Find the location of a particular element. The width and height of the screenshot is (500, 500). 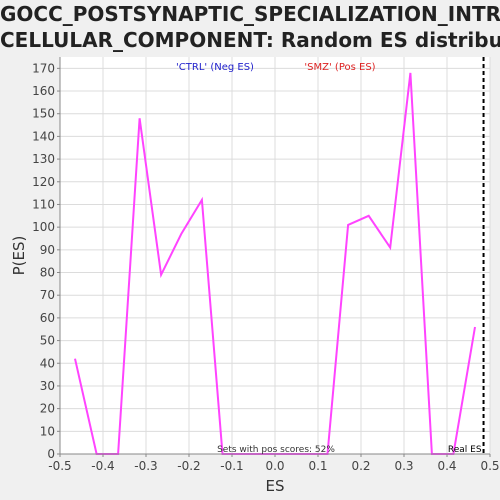

x-tick-label-7: 0.2 is located at coordinates (360, 466).